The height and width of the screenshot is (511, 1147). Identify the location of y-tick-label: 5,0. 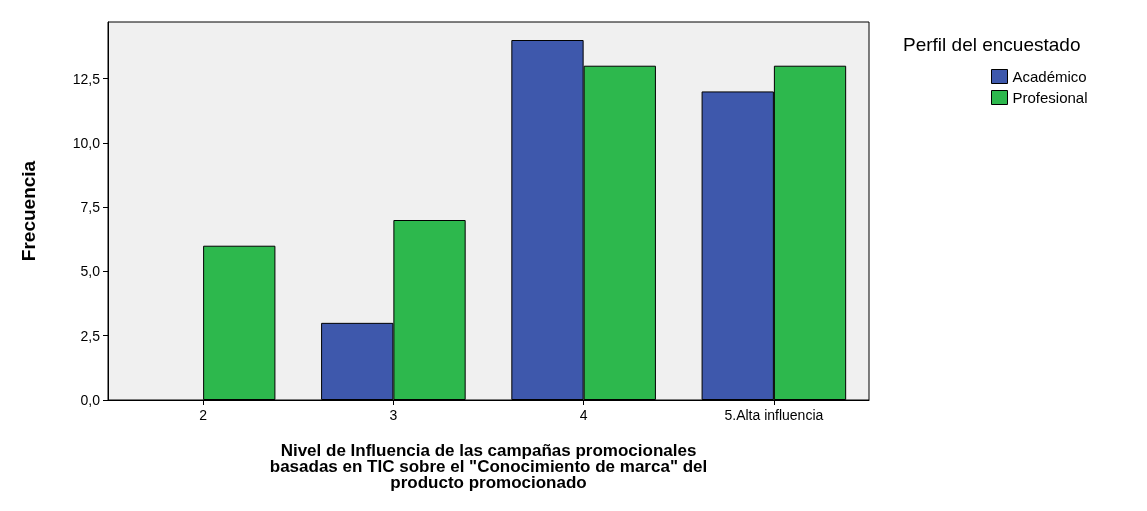
(90, 271).